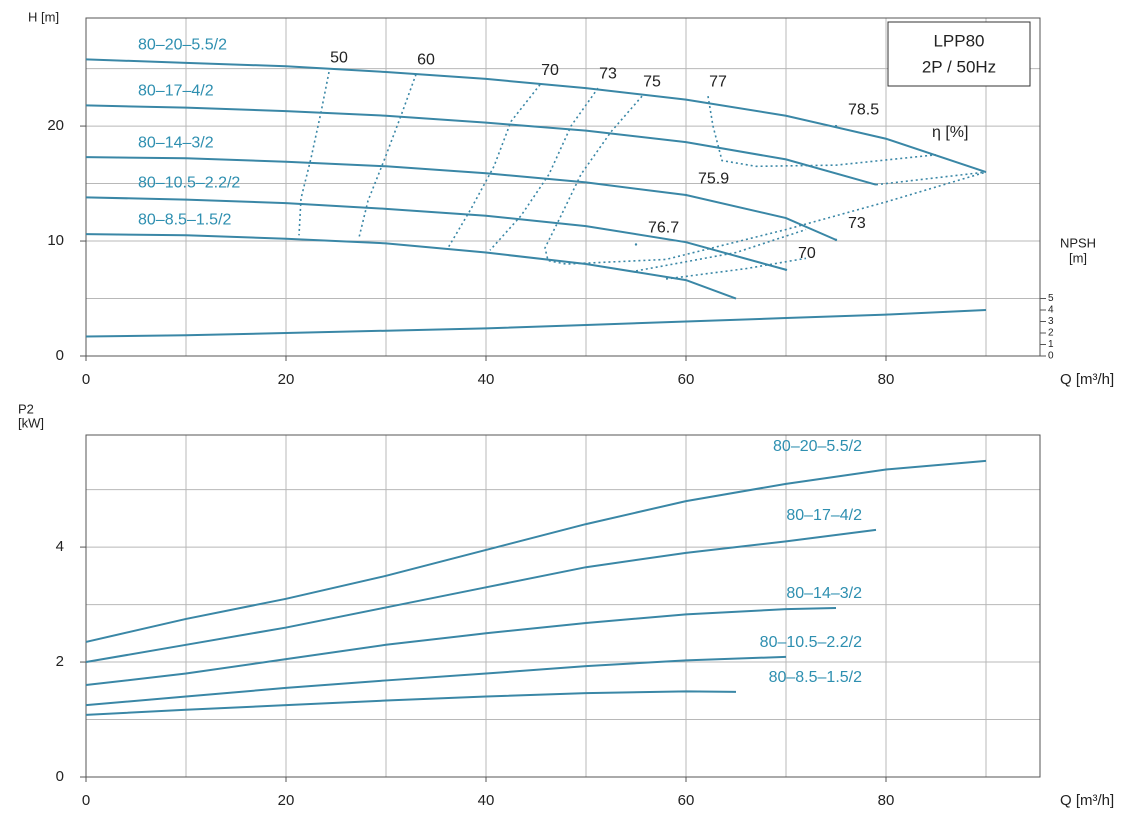 The image size is (1125, 813). What do you see at coordinates (863, 109) in the screenshot?
I see `efficiency-value: 78.5` at bounding box center [863, 109].